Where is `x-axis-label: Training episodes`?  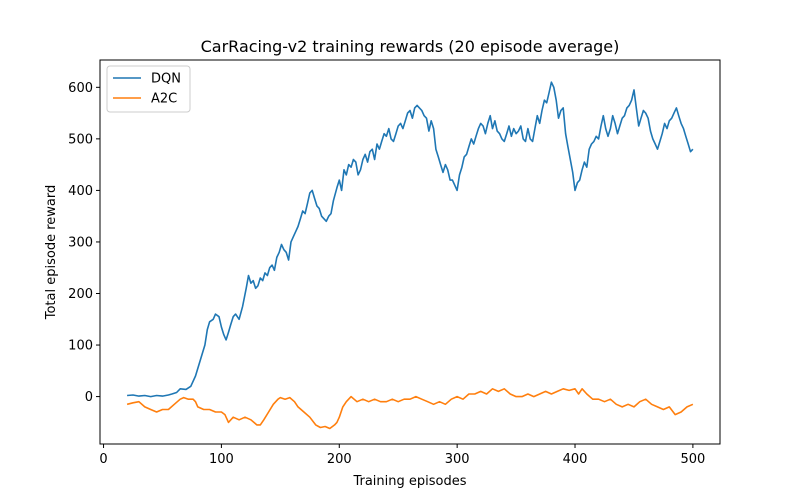
x-axis-label: Training episodes is located at coordinates (409, 481).